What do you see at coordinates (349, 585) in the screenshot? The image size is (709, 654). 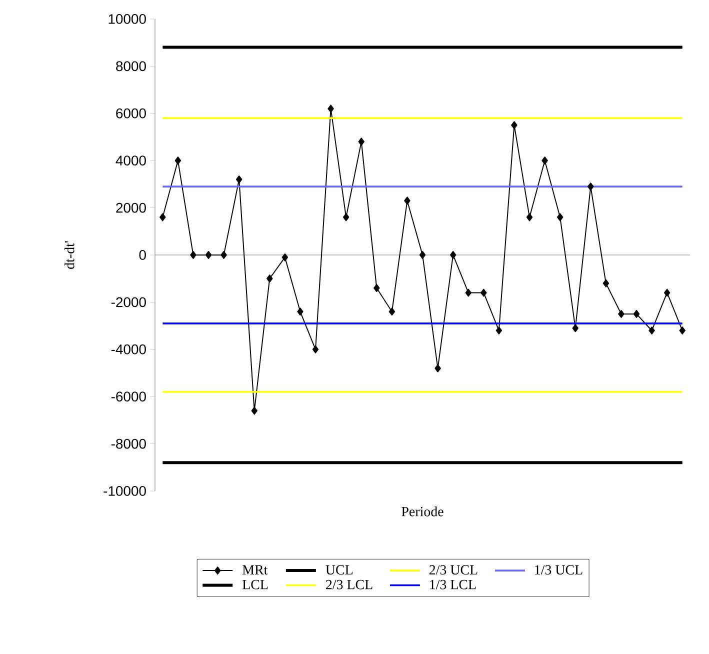 I see `legend-label: 2/3 LCL` at bounding box center [349, 585].